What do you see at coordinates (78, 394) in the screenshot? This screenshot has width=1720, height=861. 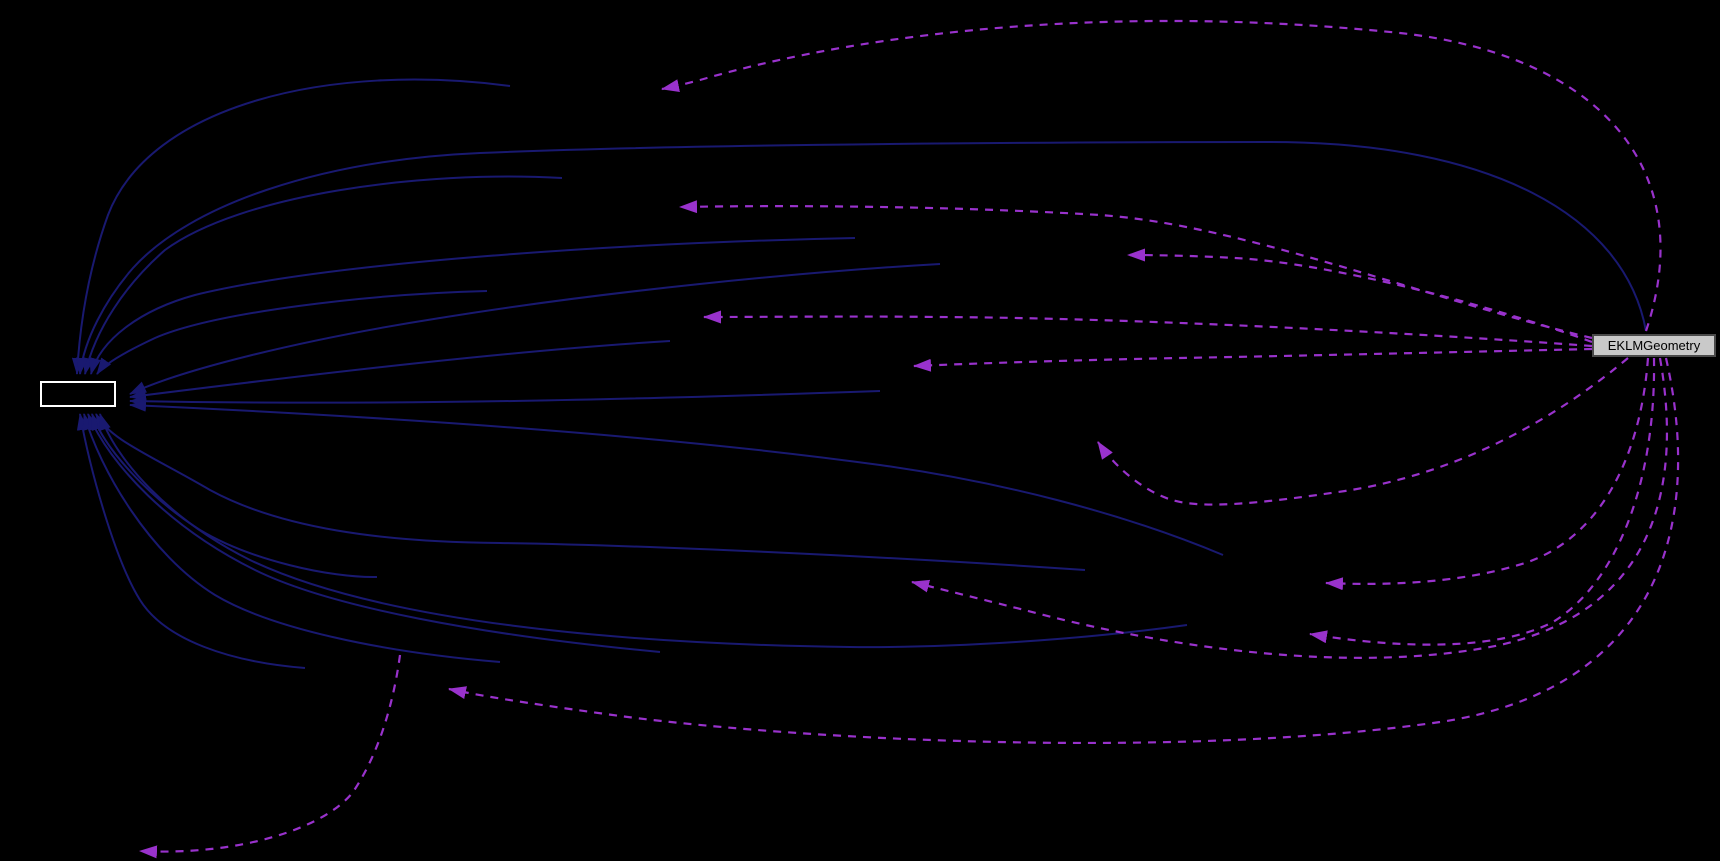 I see `unlabeled-node-box` at bounding box center [78, 394].